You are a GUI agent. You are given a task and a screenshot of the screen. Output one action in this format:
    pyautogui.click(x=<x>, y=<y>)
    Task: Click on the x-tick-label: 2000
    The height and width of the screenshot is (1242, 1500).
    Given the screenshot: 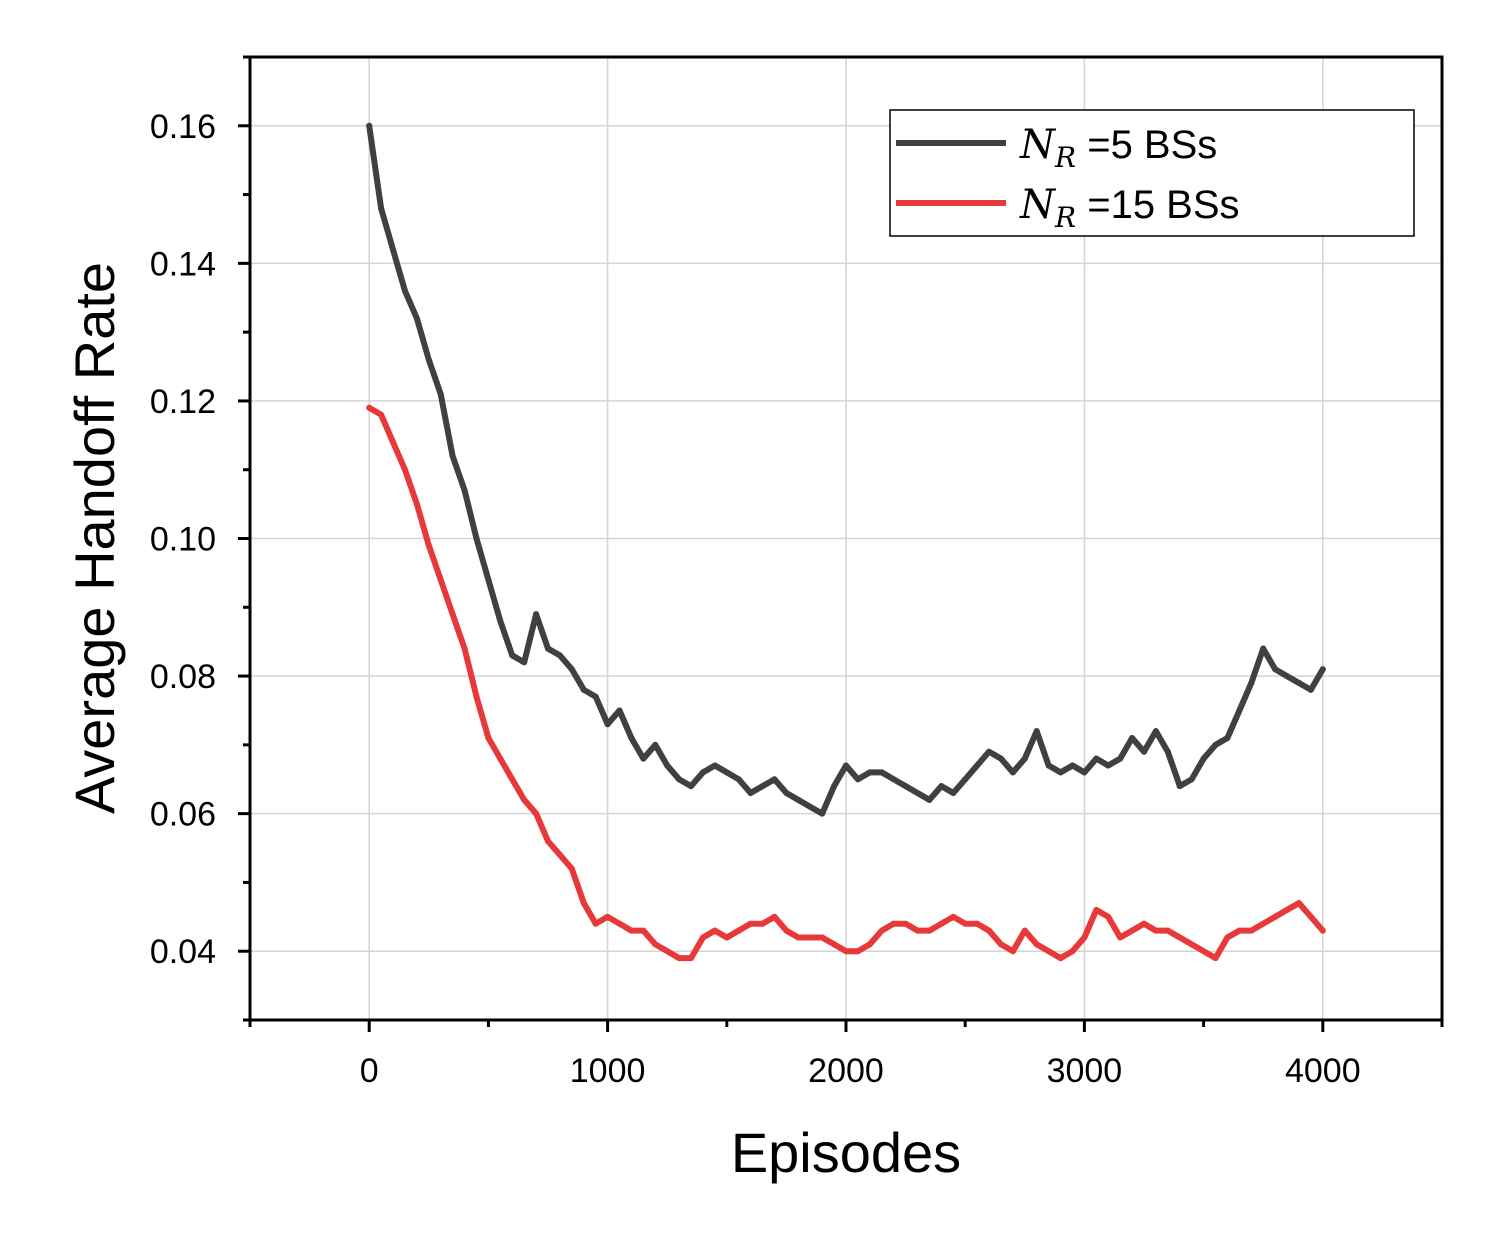 What is the action you would take?
    pyautogui.click(x=846, y=1071)
    